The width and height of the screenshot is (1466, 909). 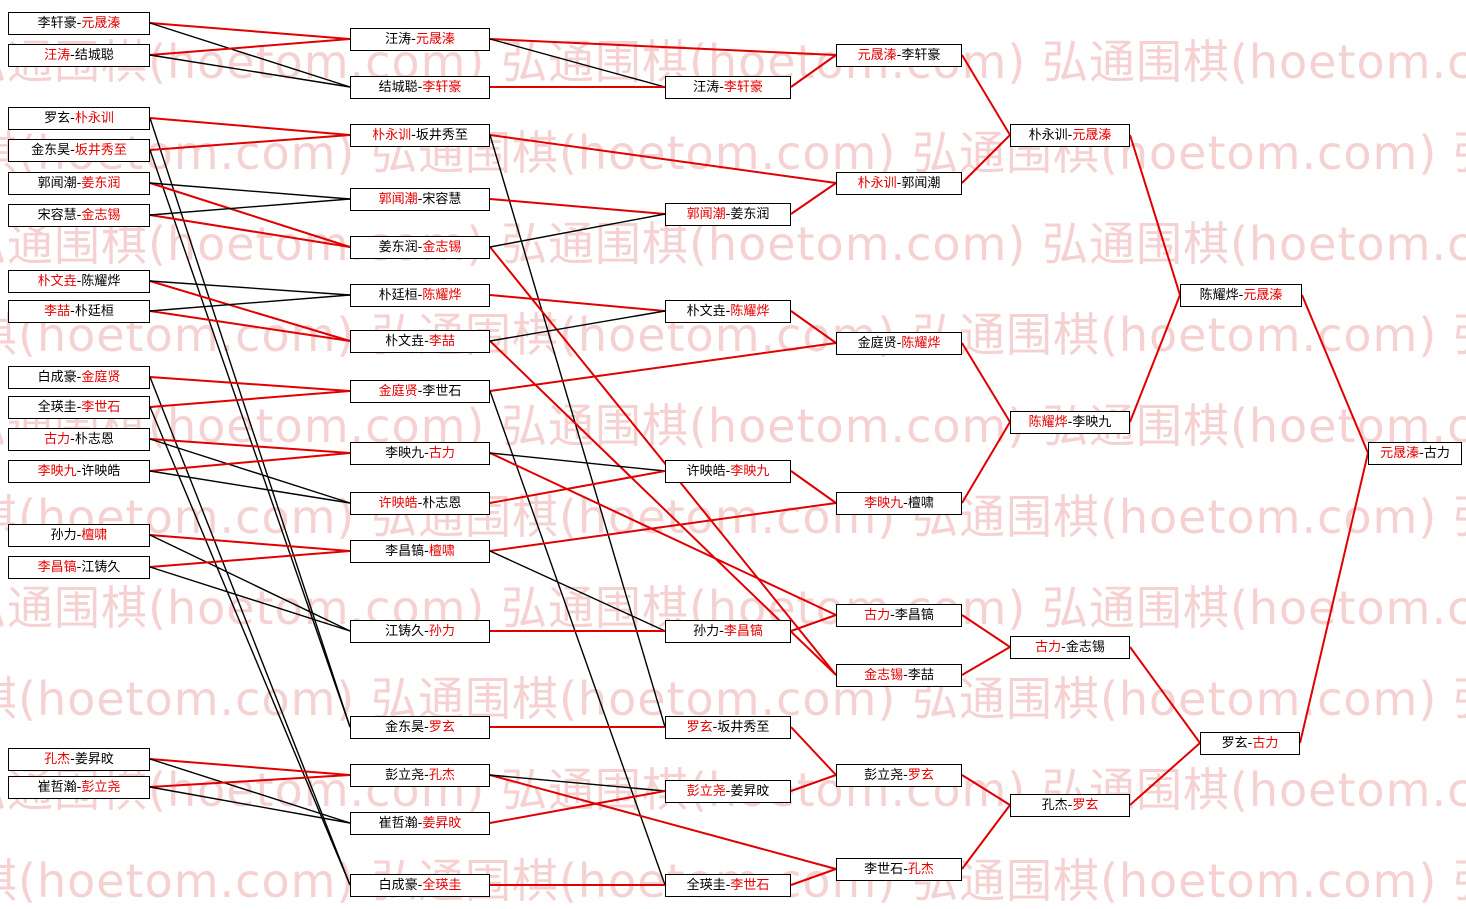 What do you see at coordinates (420, 775) in the screenshot?
I see `match-box-r2_14: 彭立尧-孔杰` at bounding box center [420, 775].